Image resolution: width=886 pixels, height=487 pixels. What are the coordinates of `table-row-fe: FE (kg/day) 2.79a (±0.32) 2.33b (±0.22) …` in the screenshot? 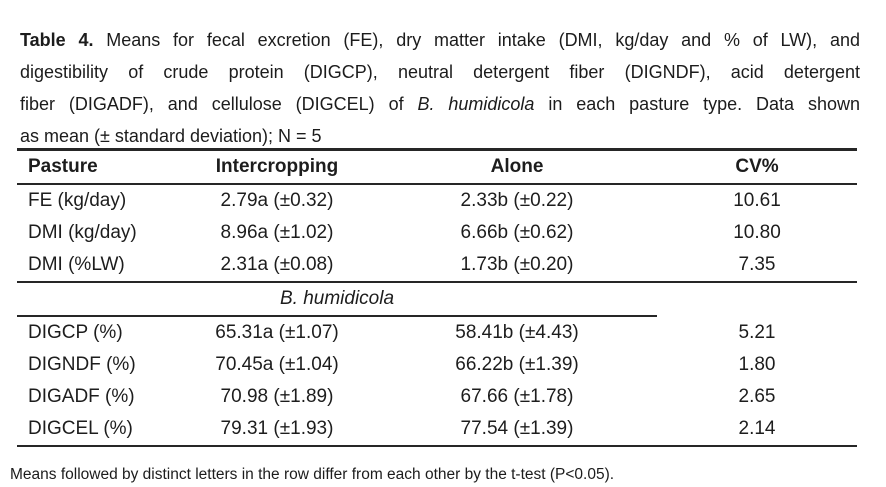 It's located at (437, 200).